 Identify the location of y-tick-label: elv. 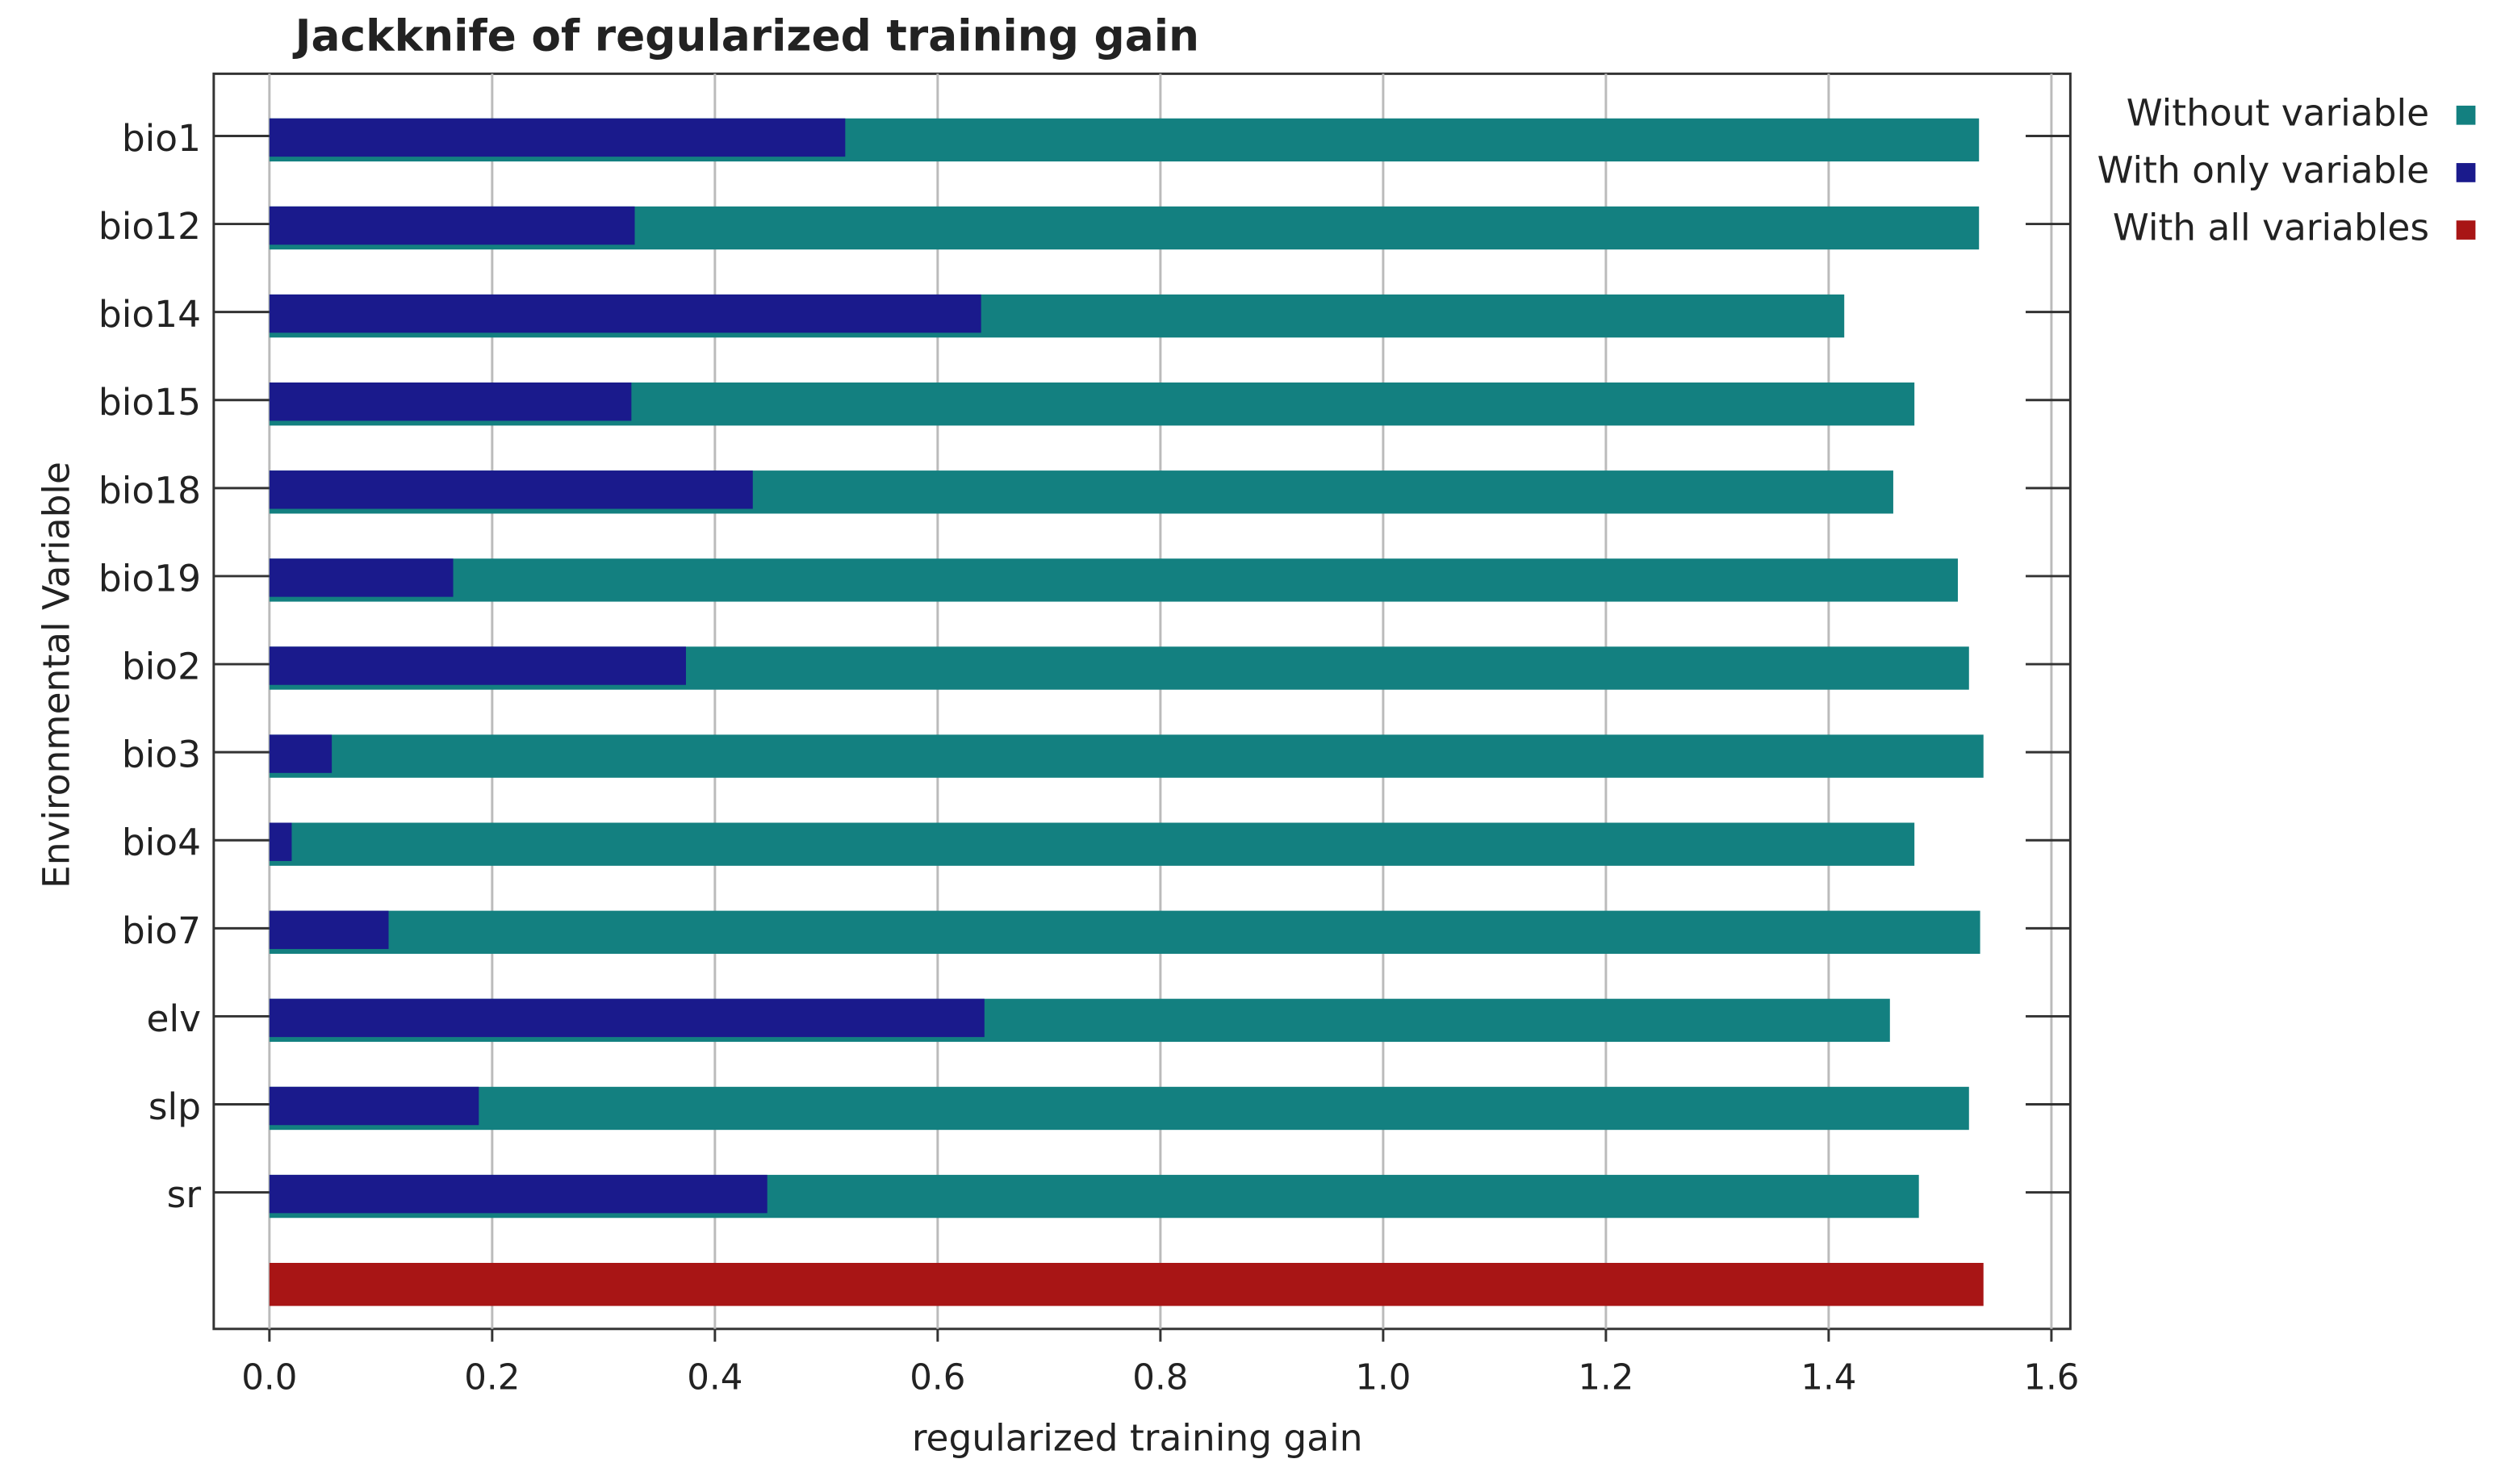
(174, 1019).